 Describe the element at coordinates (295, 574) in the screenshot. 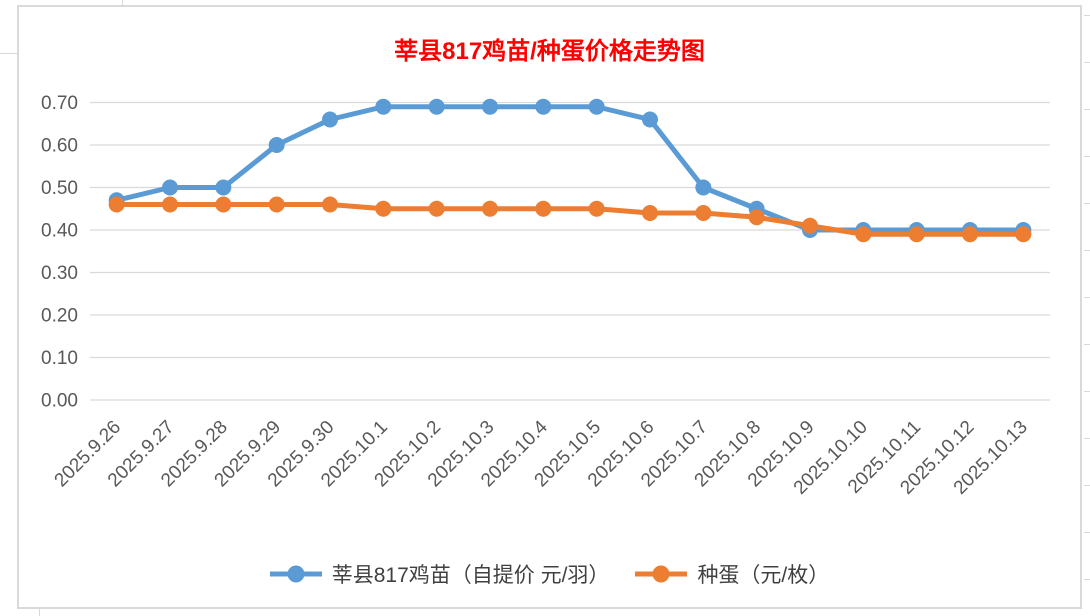

I see `legend-marker-blue-line-icon` at that location.